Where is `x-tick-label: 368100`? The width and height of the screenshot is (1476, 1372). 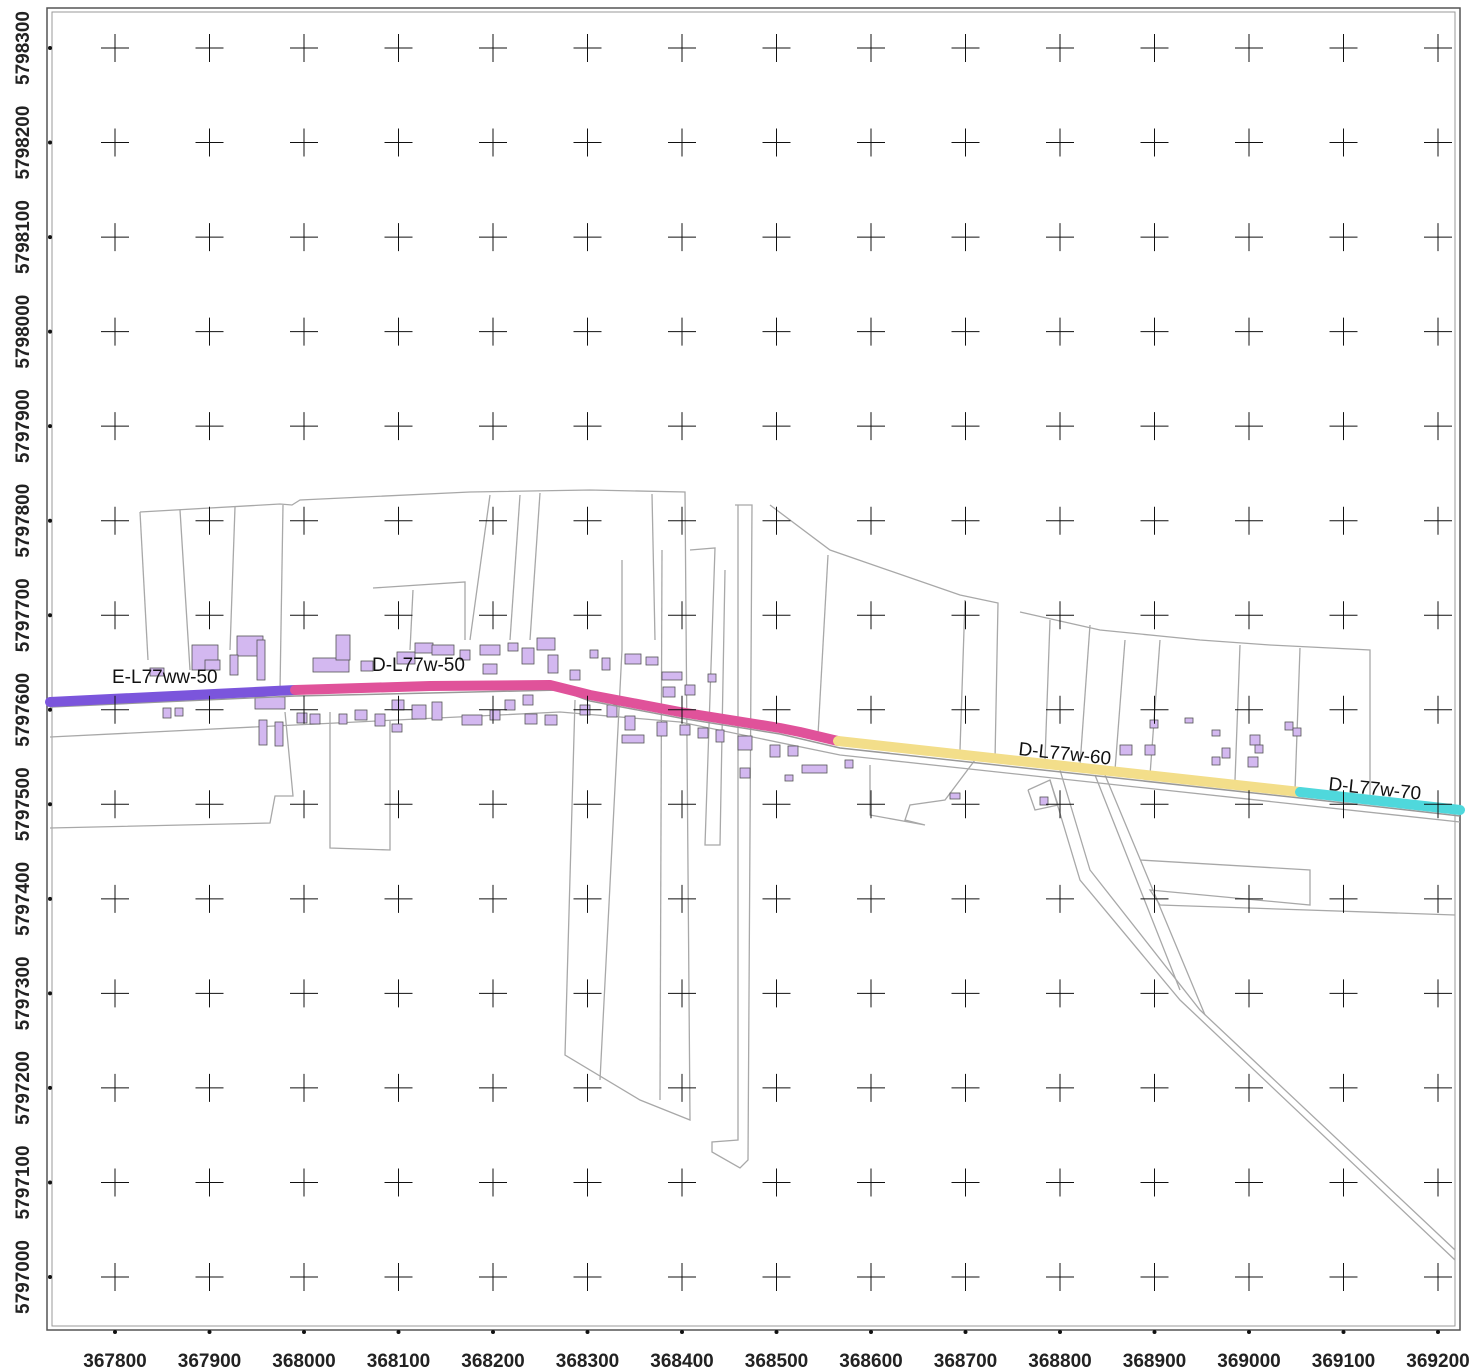 x-tick-label: 368100 is located at coordinates (398, 1361).